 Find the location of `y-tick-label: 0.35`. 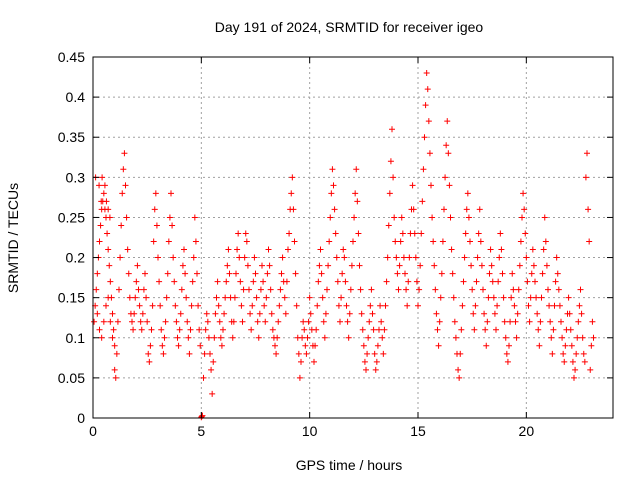

y-tick-label: 0.35 is located at coordinates (71, 137).